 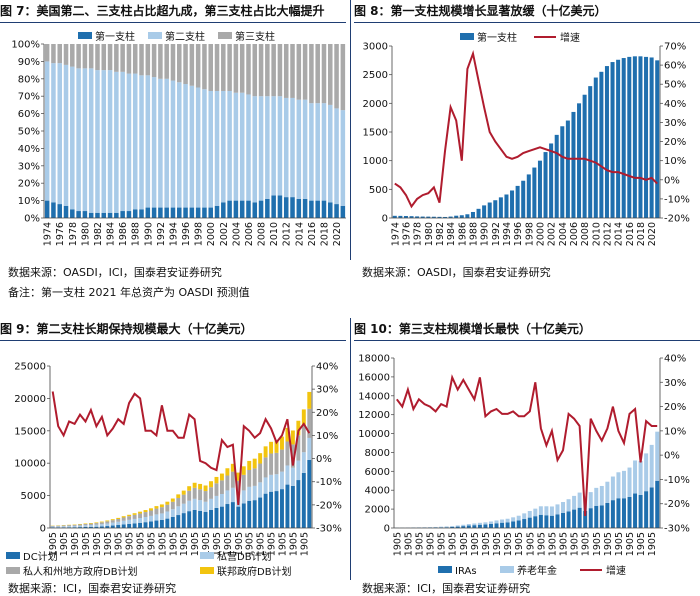 I want to click on legend-label: 私营DB计划, so click(x=244, y=556).